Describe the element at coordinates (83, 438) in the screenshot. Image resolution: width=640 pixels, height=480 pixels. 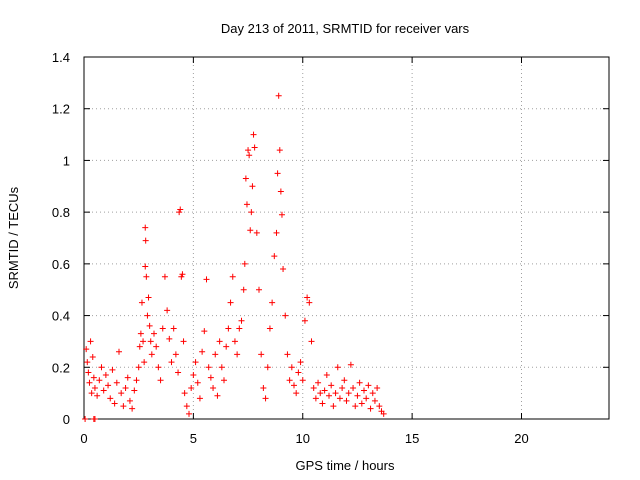
I see `x-tick-label: 0` at that location.